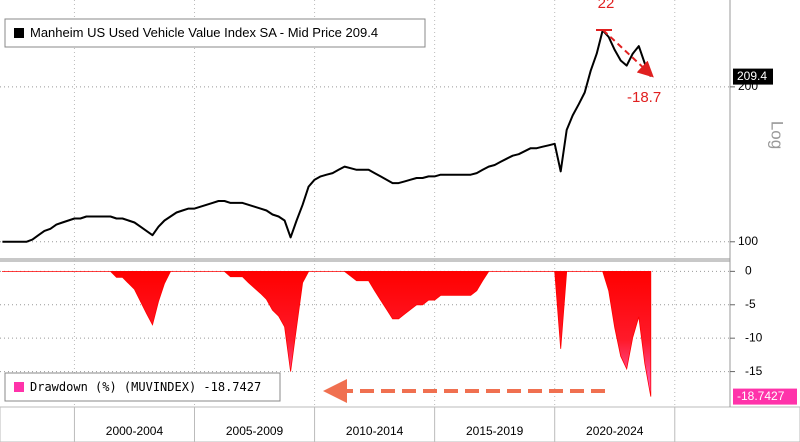 The width and height of the screenshot is (800, 442). Describe the element at coordinates (644, 97) in the screenshot. I see `annotation: -18.7` at that location.